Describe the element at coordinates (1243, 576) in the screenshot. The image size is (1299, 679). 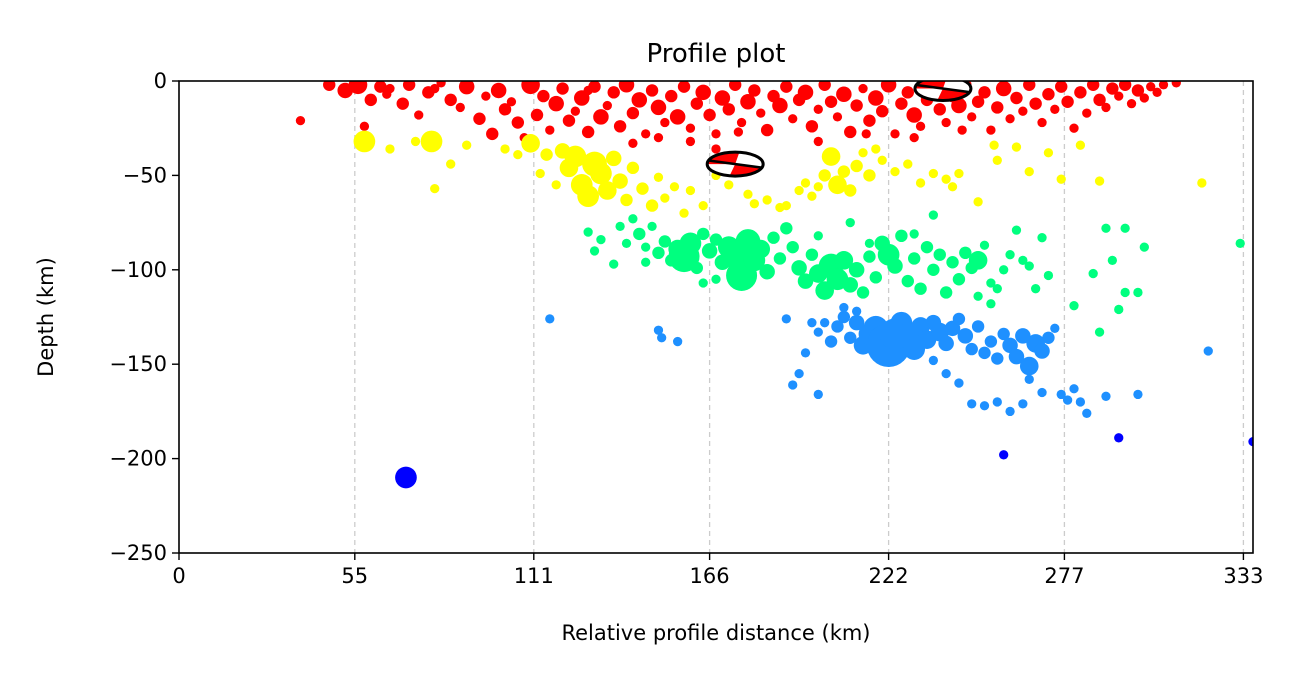
I see `x-tick-label: 333` at that location.